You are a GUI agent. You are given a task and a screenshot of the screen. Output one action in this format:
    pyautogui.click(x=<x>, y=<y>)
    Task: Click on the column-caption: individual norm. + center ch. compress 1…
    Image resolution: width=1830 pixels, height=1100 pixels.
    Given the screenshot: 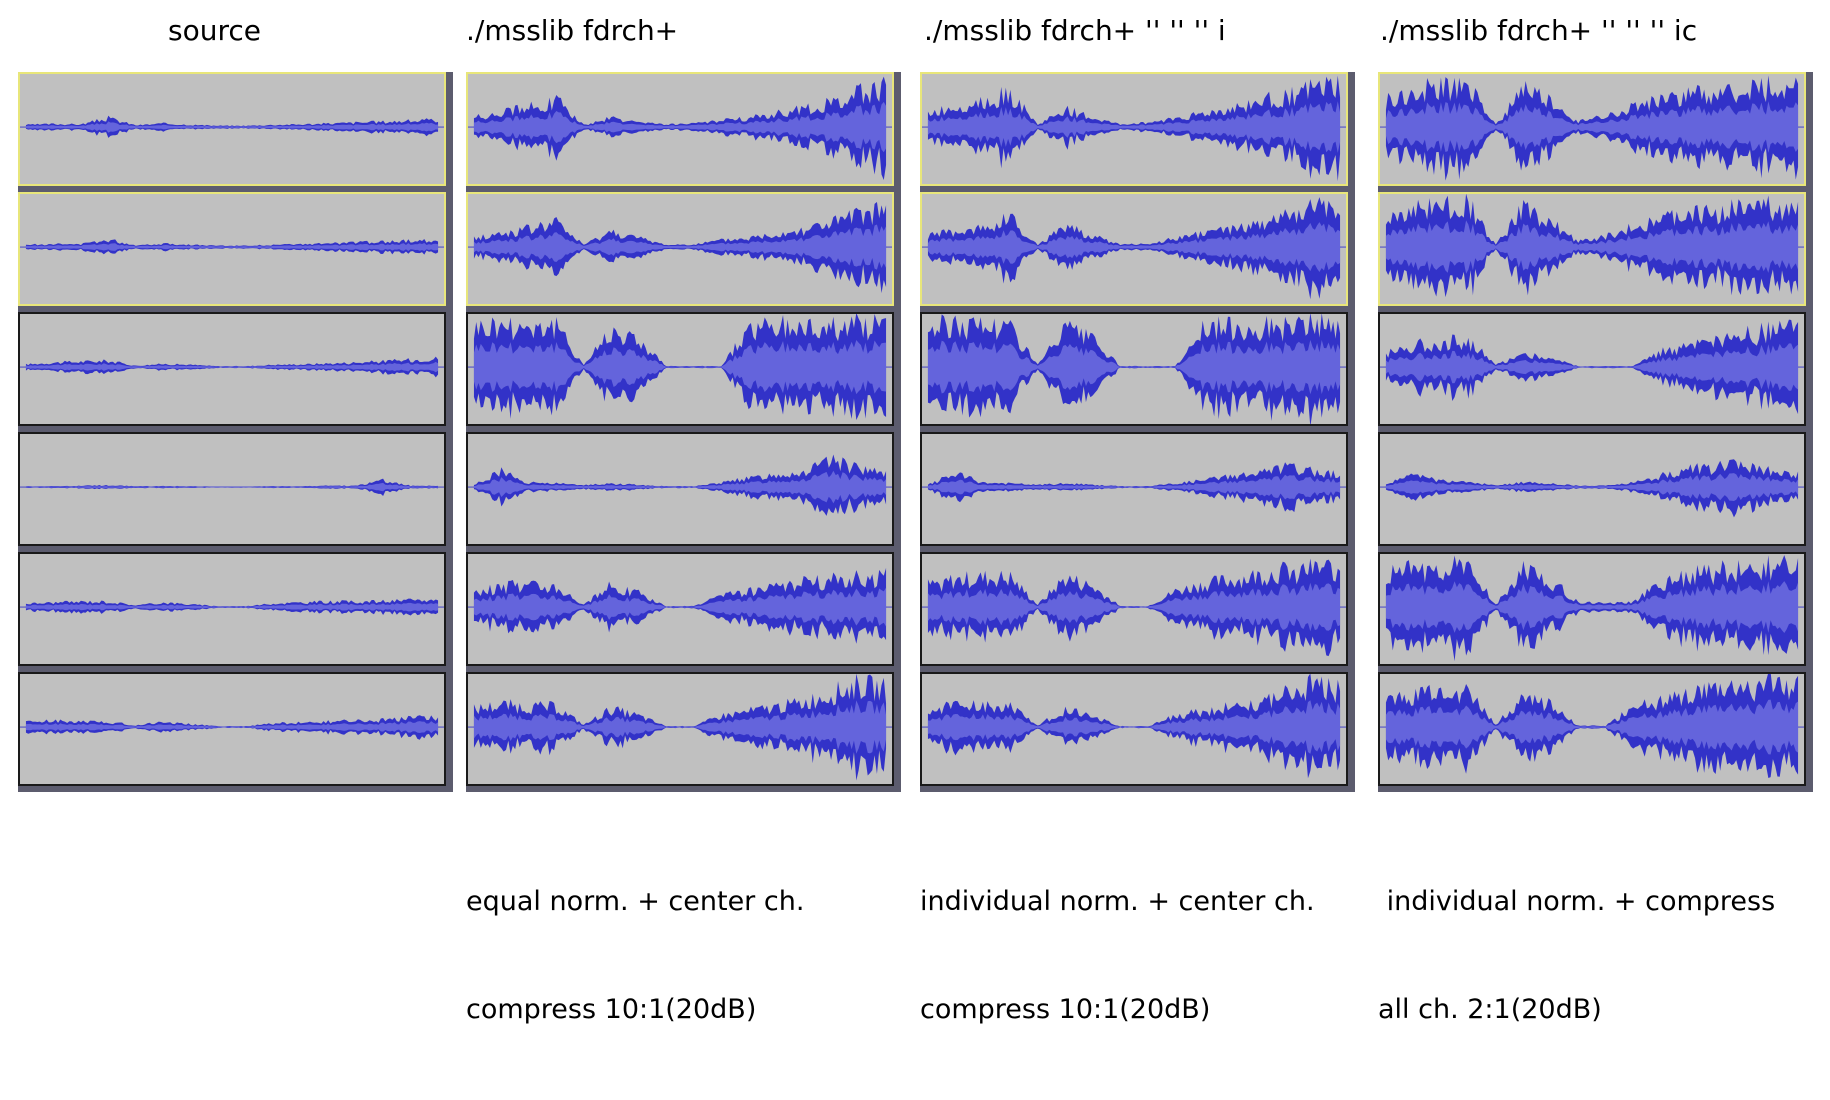 What is the action you would take?
    pyautogui.click(x=1117, y=956)
    